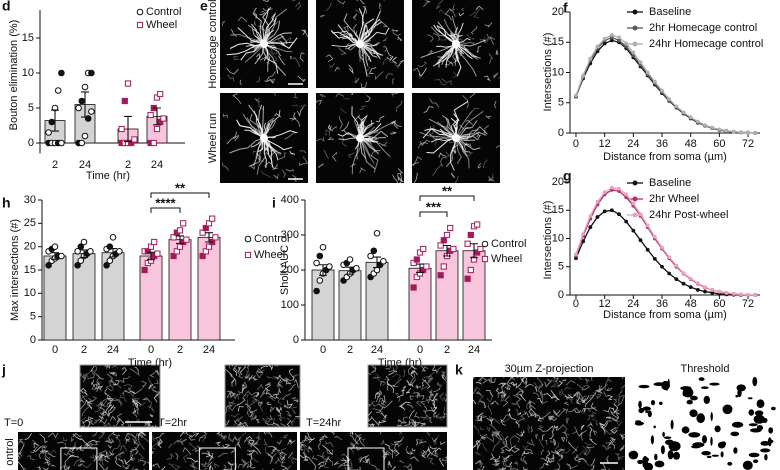  Describe the element at coordinates (662, 144) in the screenshot. I see `x-tick-label: 36` at that location.